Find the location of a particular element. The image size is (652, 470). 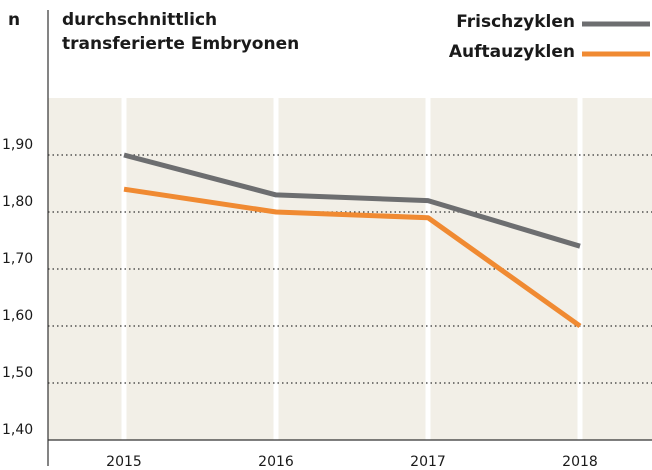

x-tick-label: 2017 is located at coordinates (428, 462).